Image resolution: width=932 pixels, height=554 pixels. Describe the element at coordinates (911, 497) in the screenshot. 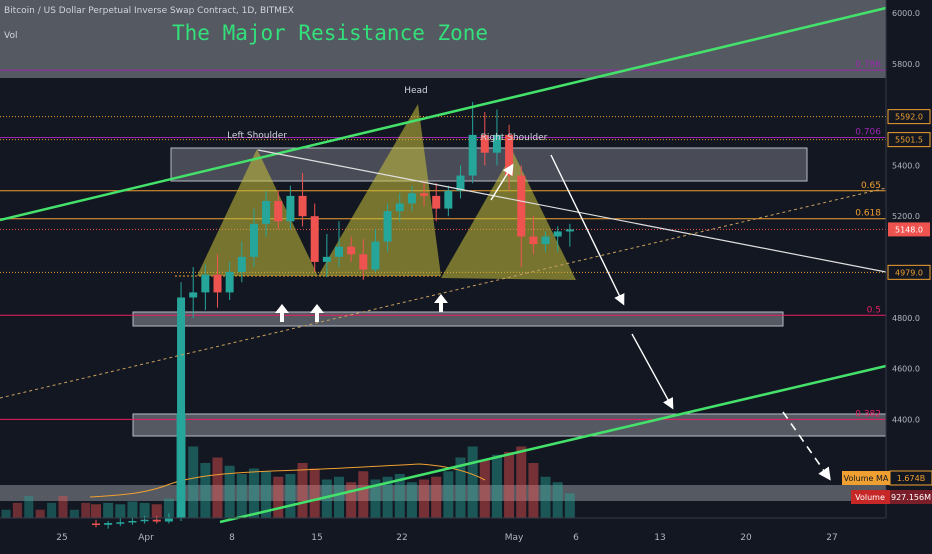

I see `volume-value: 927.156M` at that location.